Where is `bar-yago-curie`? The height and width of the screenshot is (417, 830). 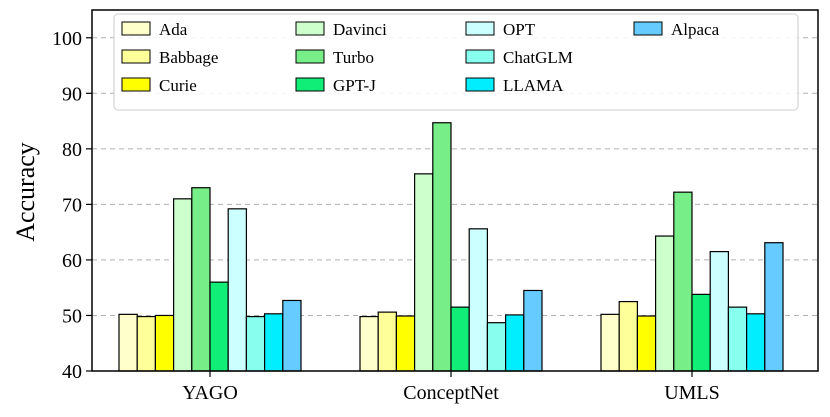 bar-yago-curie is located at coordinates (164, 343).